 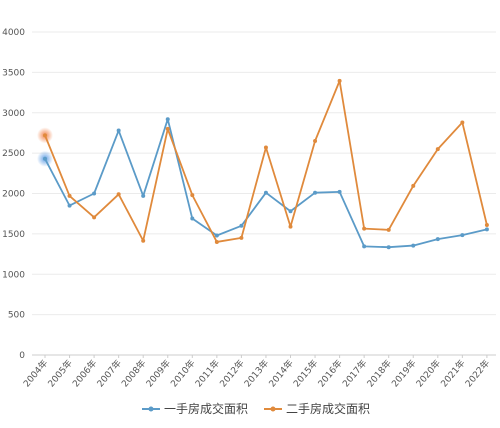 I want to click on x-tick-label: 2012年, so click(x=232, y=373).